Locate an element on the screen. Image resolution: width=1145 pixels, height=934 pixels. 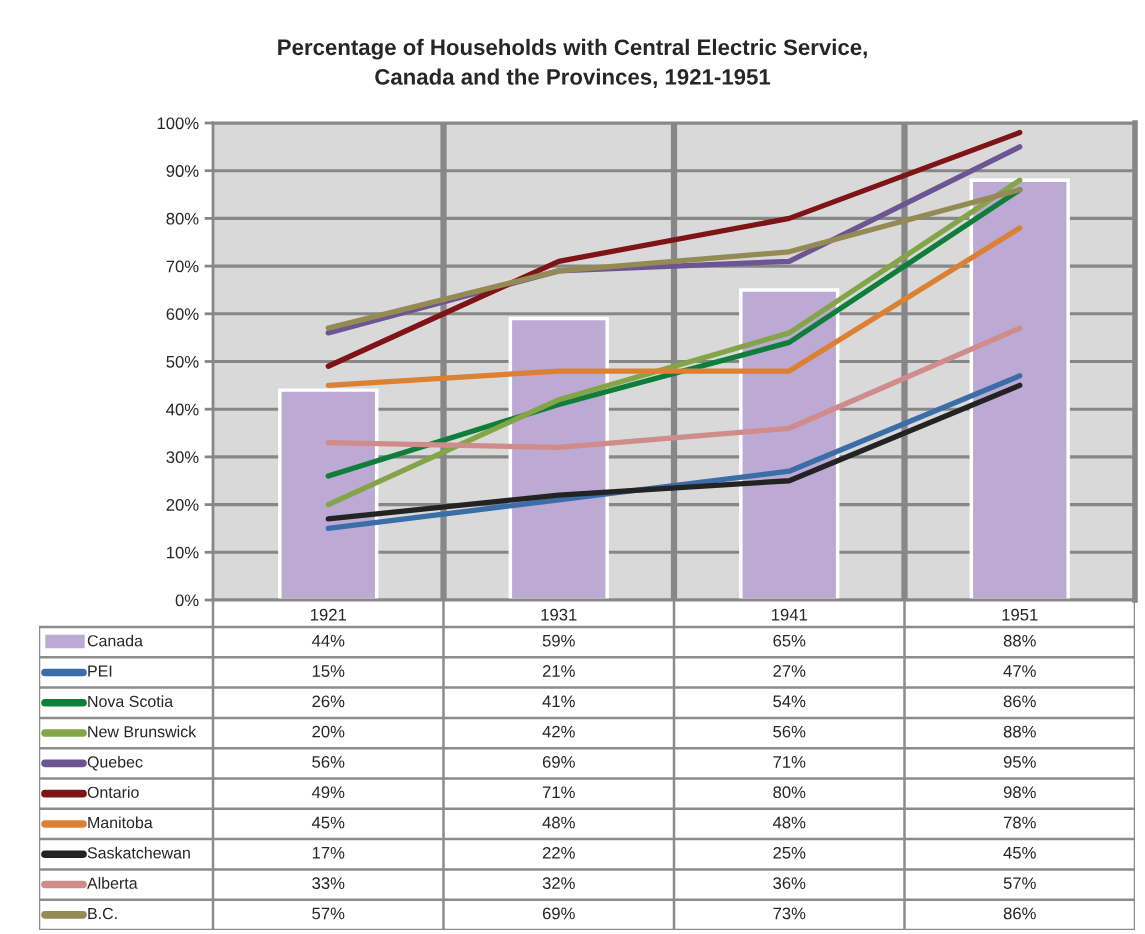
legend-label: New Brunswick is located at coordinates (142, 731).